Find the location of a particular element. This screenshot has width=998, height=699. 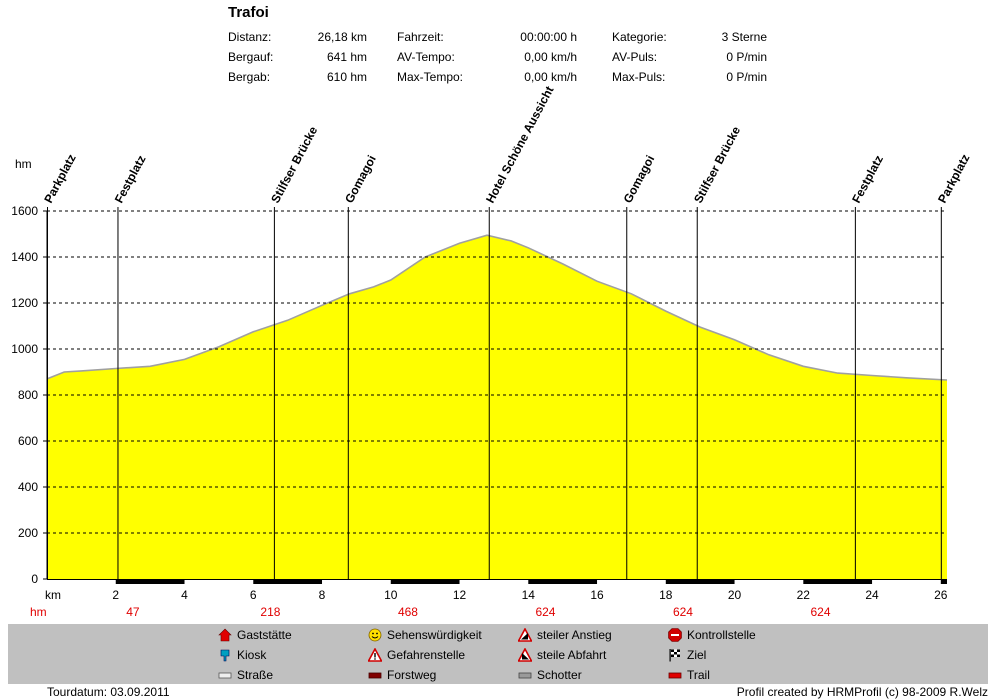

stat-label-distance: Distanz: is located at coordinates (250, 37).